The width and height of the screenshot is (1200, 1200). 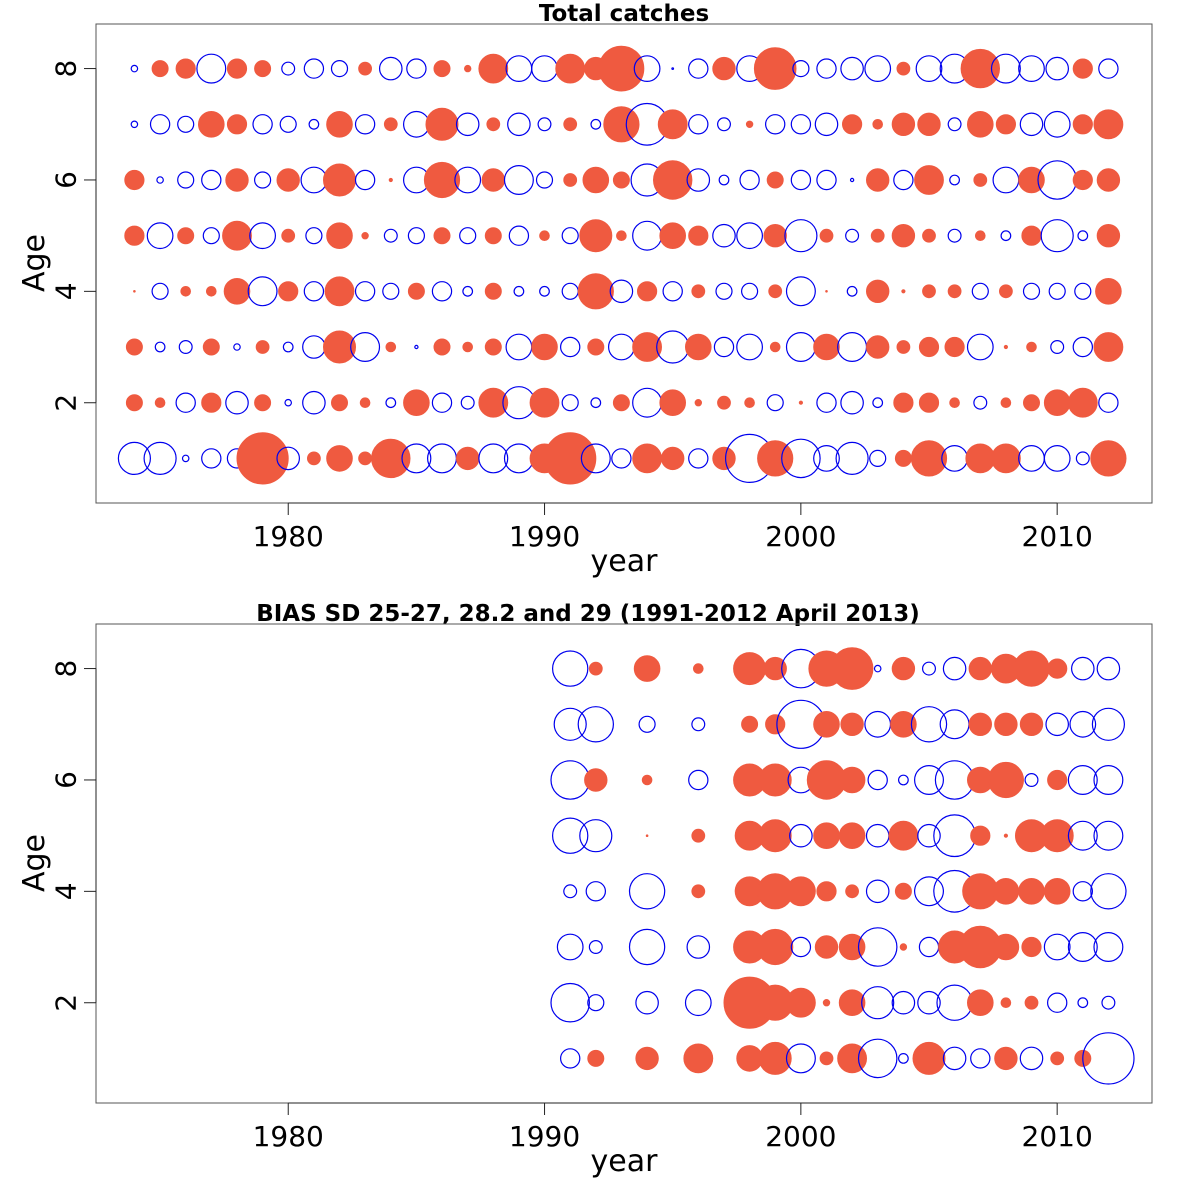 I want to click on bubble-point-age4-2004, so click(x=903, y=291).